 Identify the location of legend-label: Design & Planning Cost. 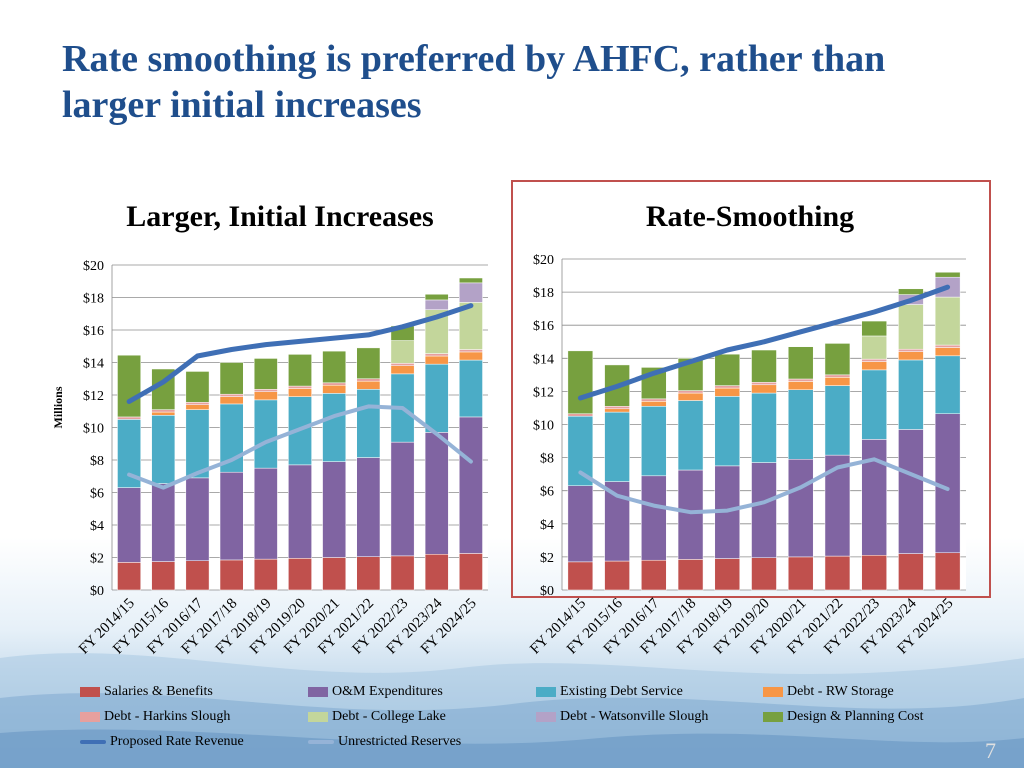
(855, 716).